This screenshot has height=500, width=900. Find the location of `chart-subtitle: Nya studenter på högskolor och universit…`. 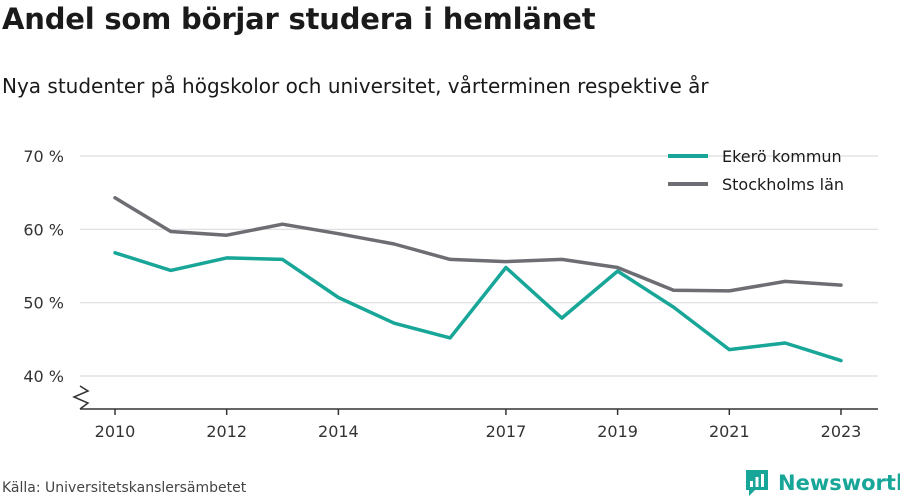

chart-subtitle: Nya studenter på högskolor och universit… is located at coordinates (355, 86).